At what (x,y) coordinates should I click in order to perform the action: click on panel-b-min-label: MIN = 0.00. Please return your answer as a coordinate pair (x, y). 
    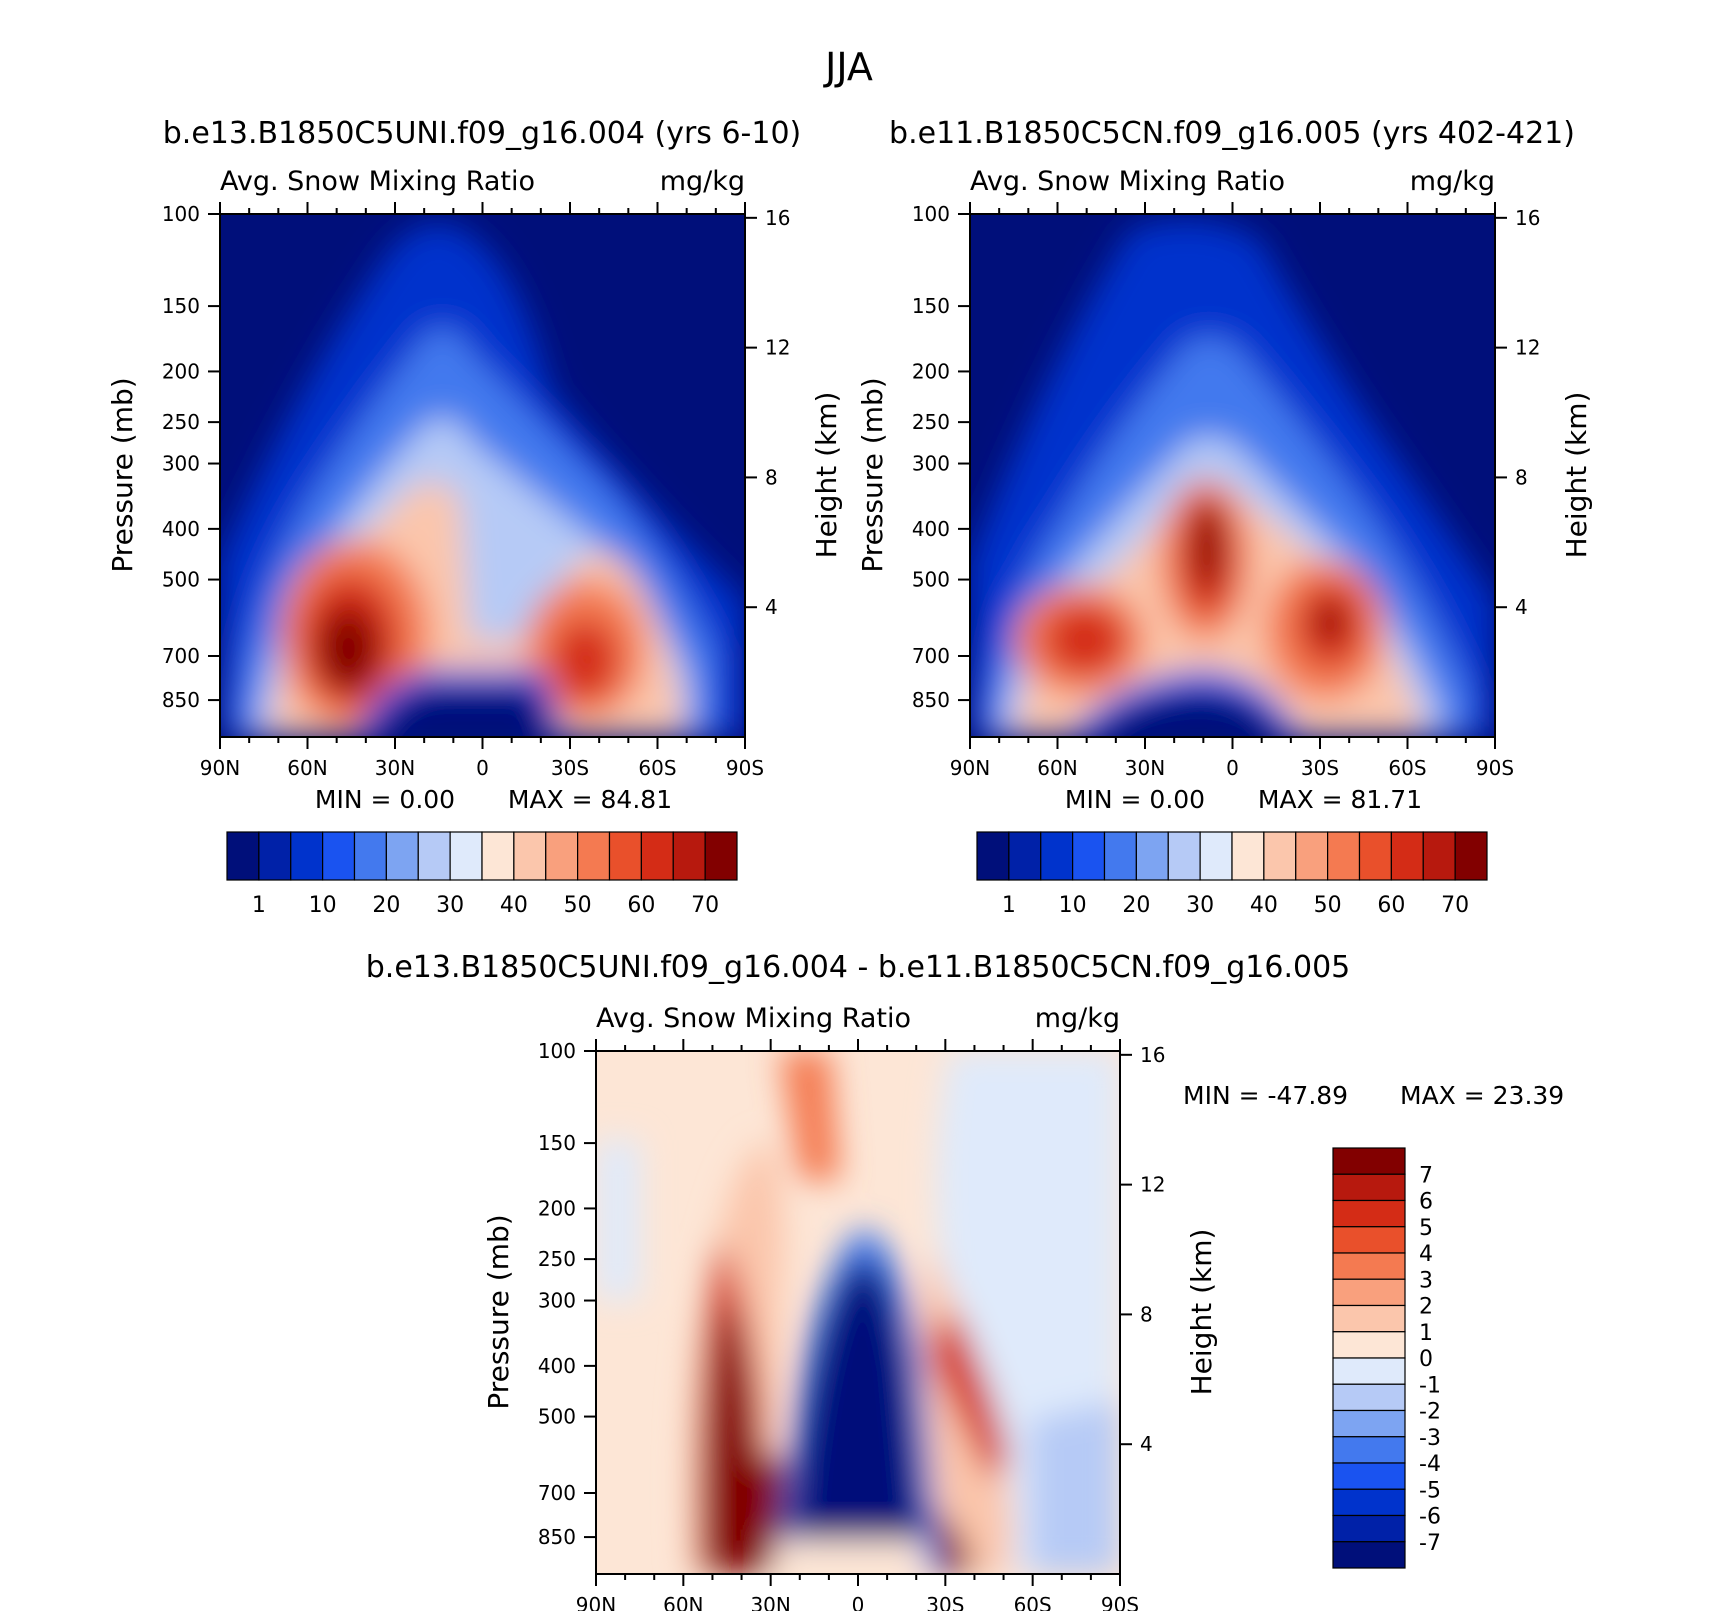
    Looking at the image, I should click on (1135, 799).